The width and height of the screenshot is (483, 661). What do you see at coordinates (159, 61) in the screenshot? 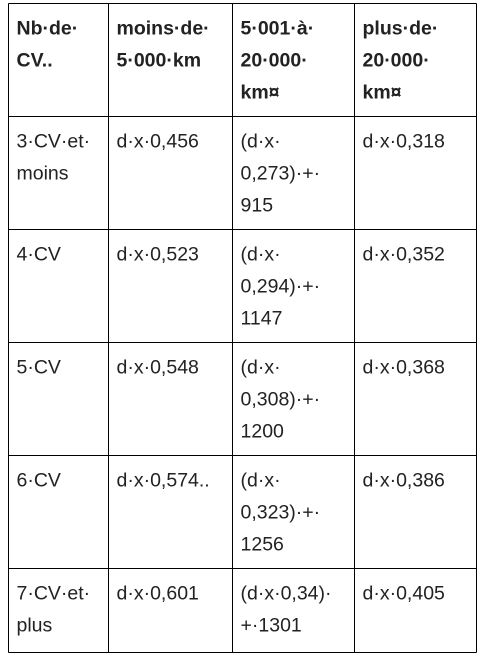
I see `header-text: 5·000·km` at bounding box center [159, 61].